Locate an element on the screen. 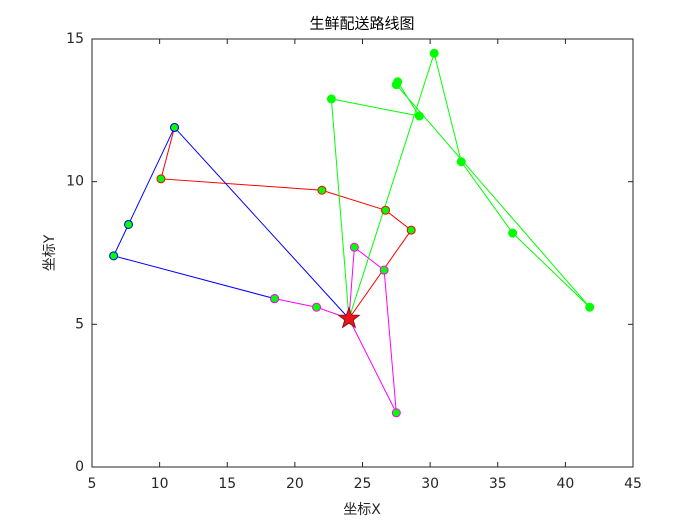 Image resolution: width=700 pixels, height=525 pixels. y-tick-label: 15 is located at coordinates (75, 39).